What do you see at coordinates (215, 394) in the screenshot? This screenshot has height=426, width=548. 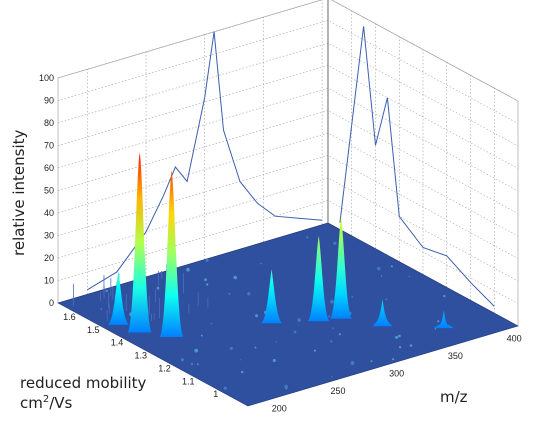 I see `y-tick-label: 1` at bounding box center [215, 394].